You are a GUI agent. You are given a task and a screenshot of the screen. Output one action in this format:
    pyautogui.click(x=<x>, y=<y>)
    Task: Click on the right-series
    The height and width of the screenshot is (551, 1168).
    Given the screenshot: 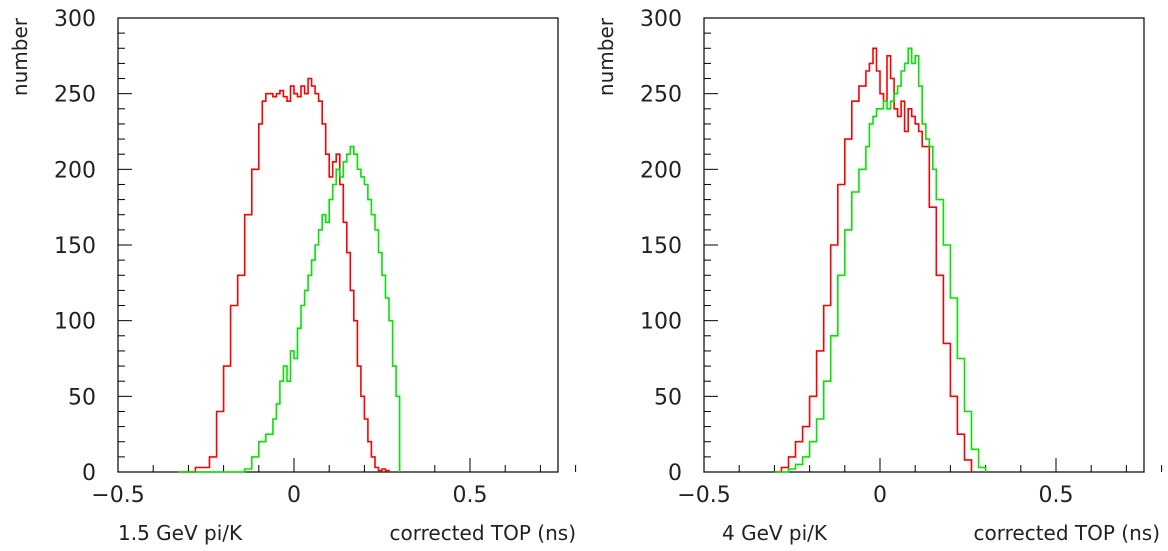 What is the action you would take?
    pyautogui.click(x=880, y=260)
    